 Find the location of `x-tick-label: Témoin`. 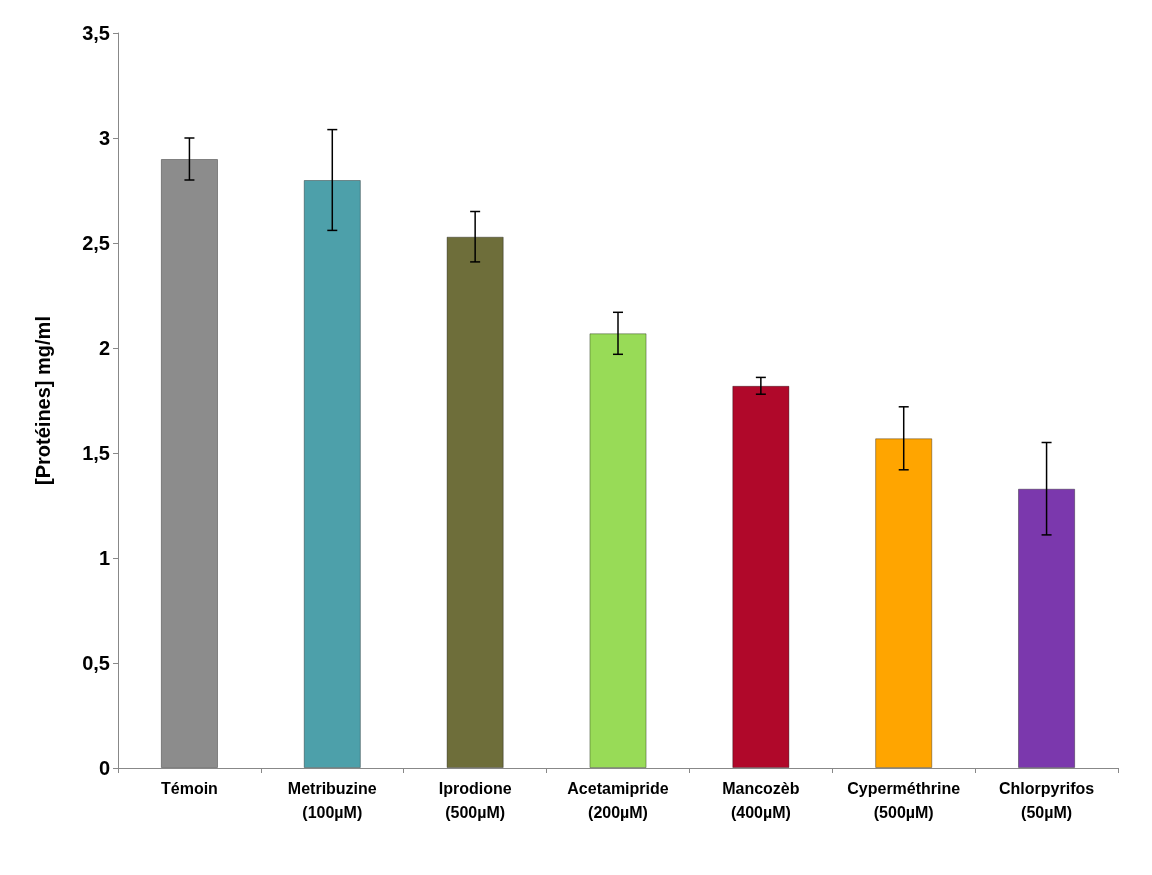

x-tick-label: Témoin is located at coordinates (189, 788).